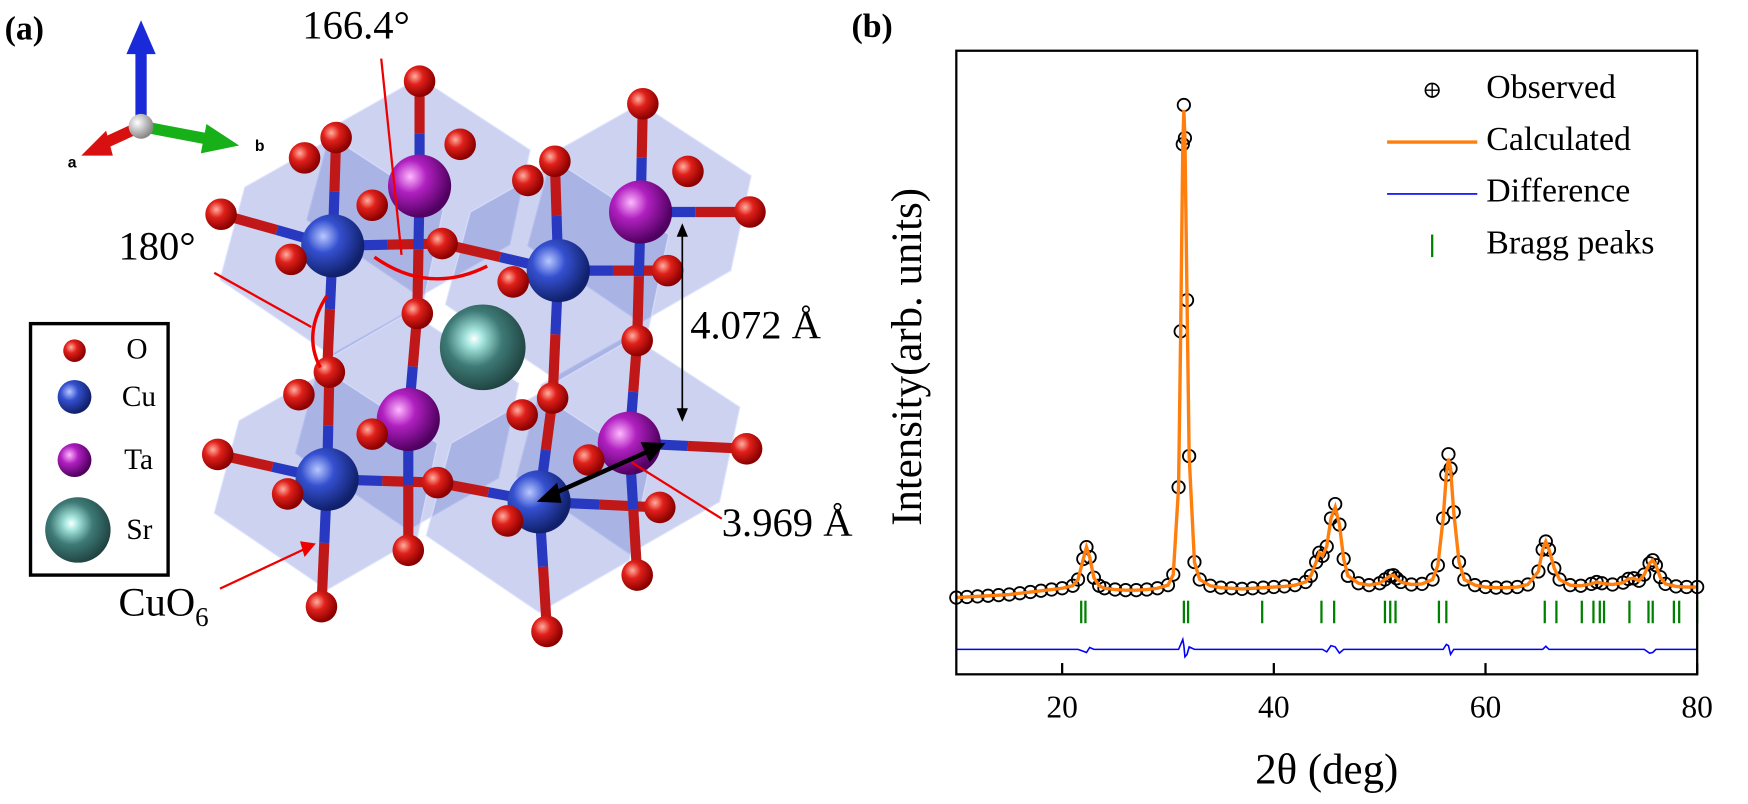 The height and width of the screenshot is (804, 1748). Describe the element at coordinates (99, 449) in the screenshot. I see `atom-legend: O Cu Ta Sr` at that location.